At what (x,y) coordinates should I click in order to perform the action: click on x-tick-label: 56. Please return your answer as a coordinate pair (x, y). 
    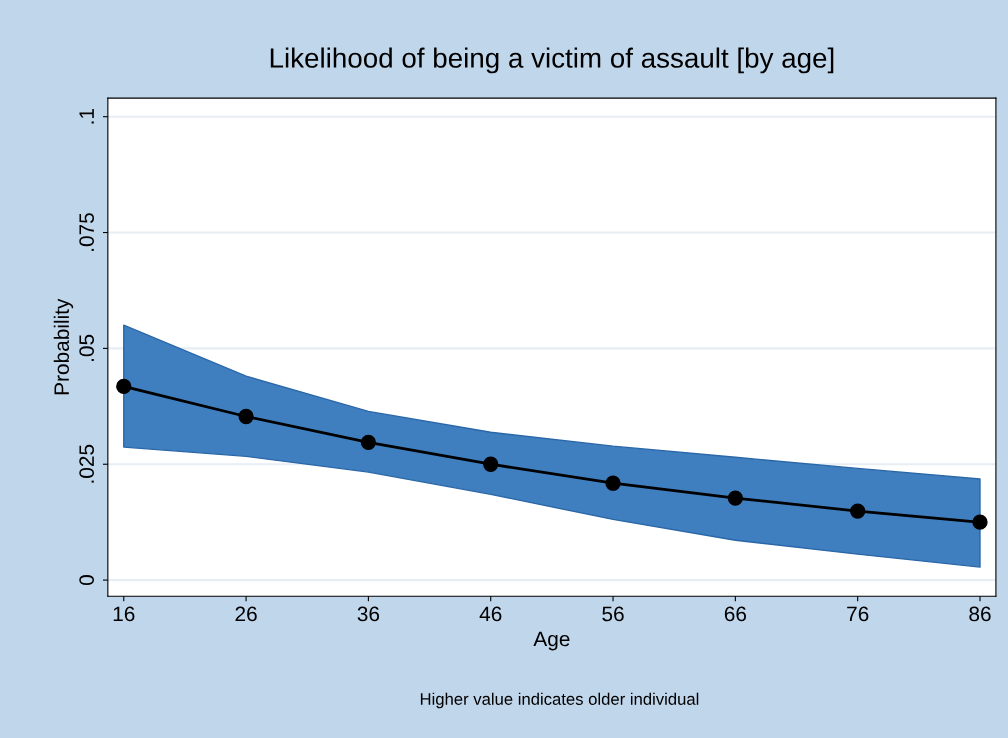
    Looking at the image, I should click on (613, 614).